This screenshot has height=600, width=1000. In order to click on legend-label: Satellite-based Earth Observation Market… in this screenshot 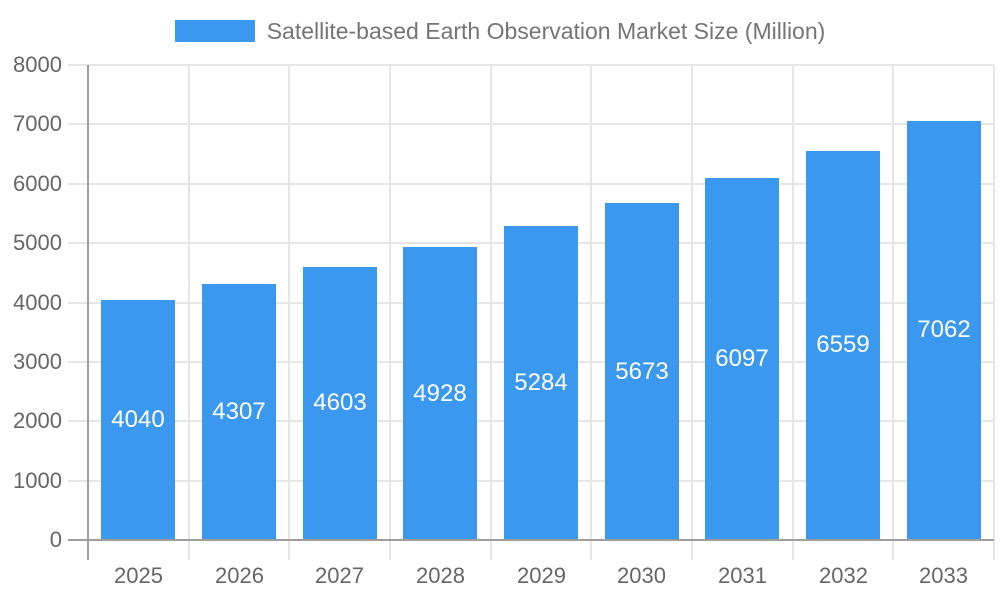, I will do `click(546, 30)`.